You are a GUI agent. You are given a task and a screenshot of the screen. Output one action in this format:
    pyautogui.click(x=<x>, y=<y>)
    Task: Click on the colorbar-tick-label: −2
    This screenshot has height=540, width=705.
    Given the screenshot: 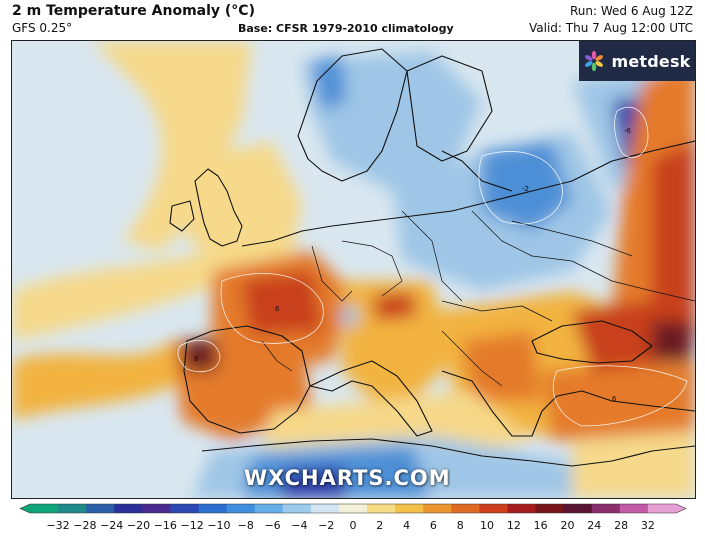 What is the action you would take?
    pyautogui.click(x=326, y=525)
    